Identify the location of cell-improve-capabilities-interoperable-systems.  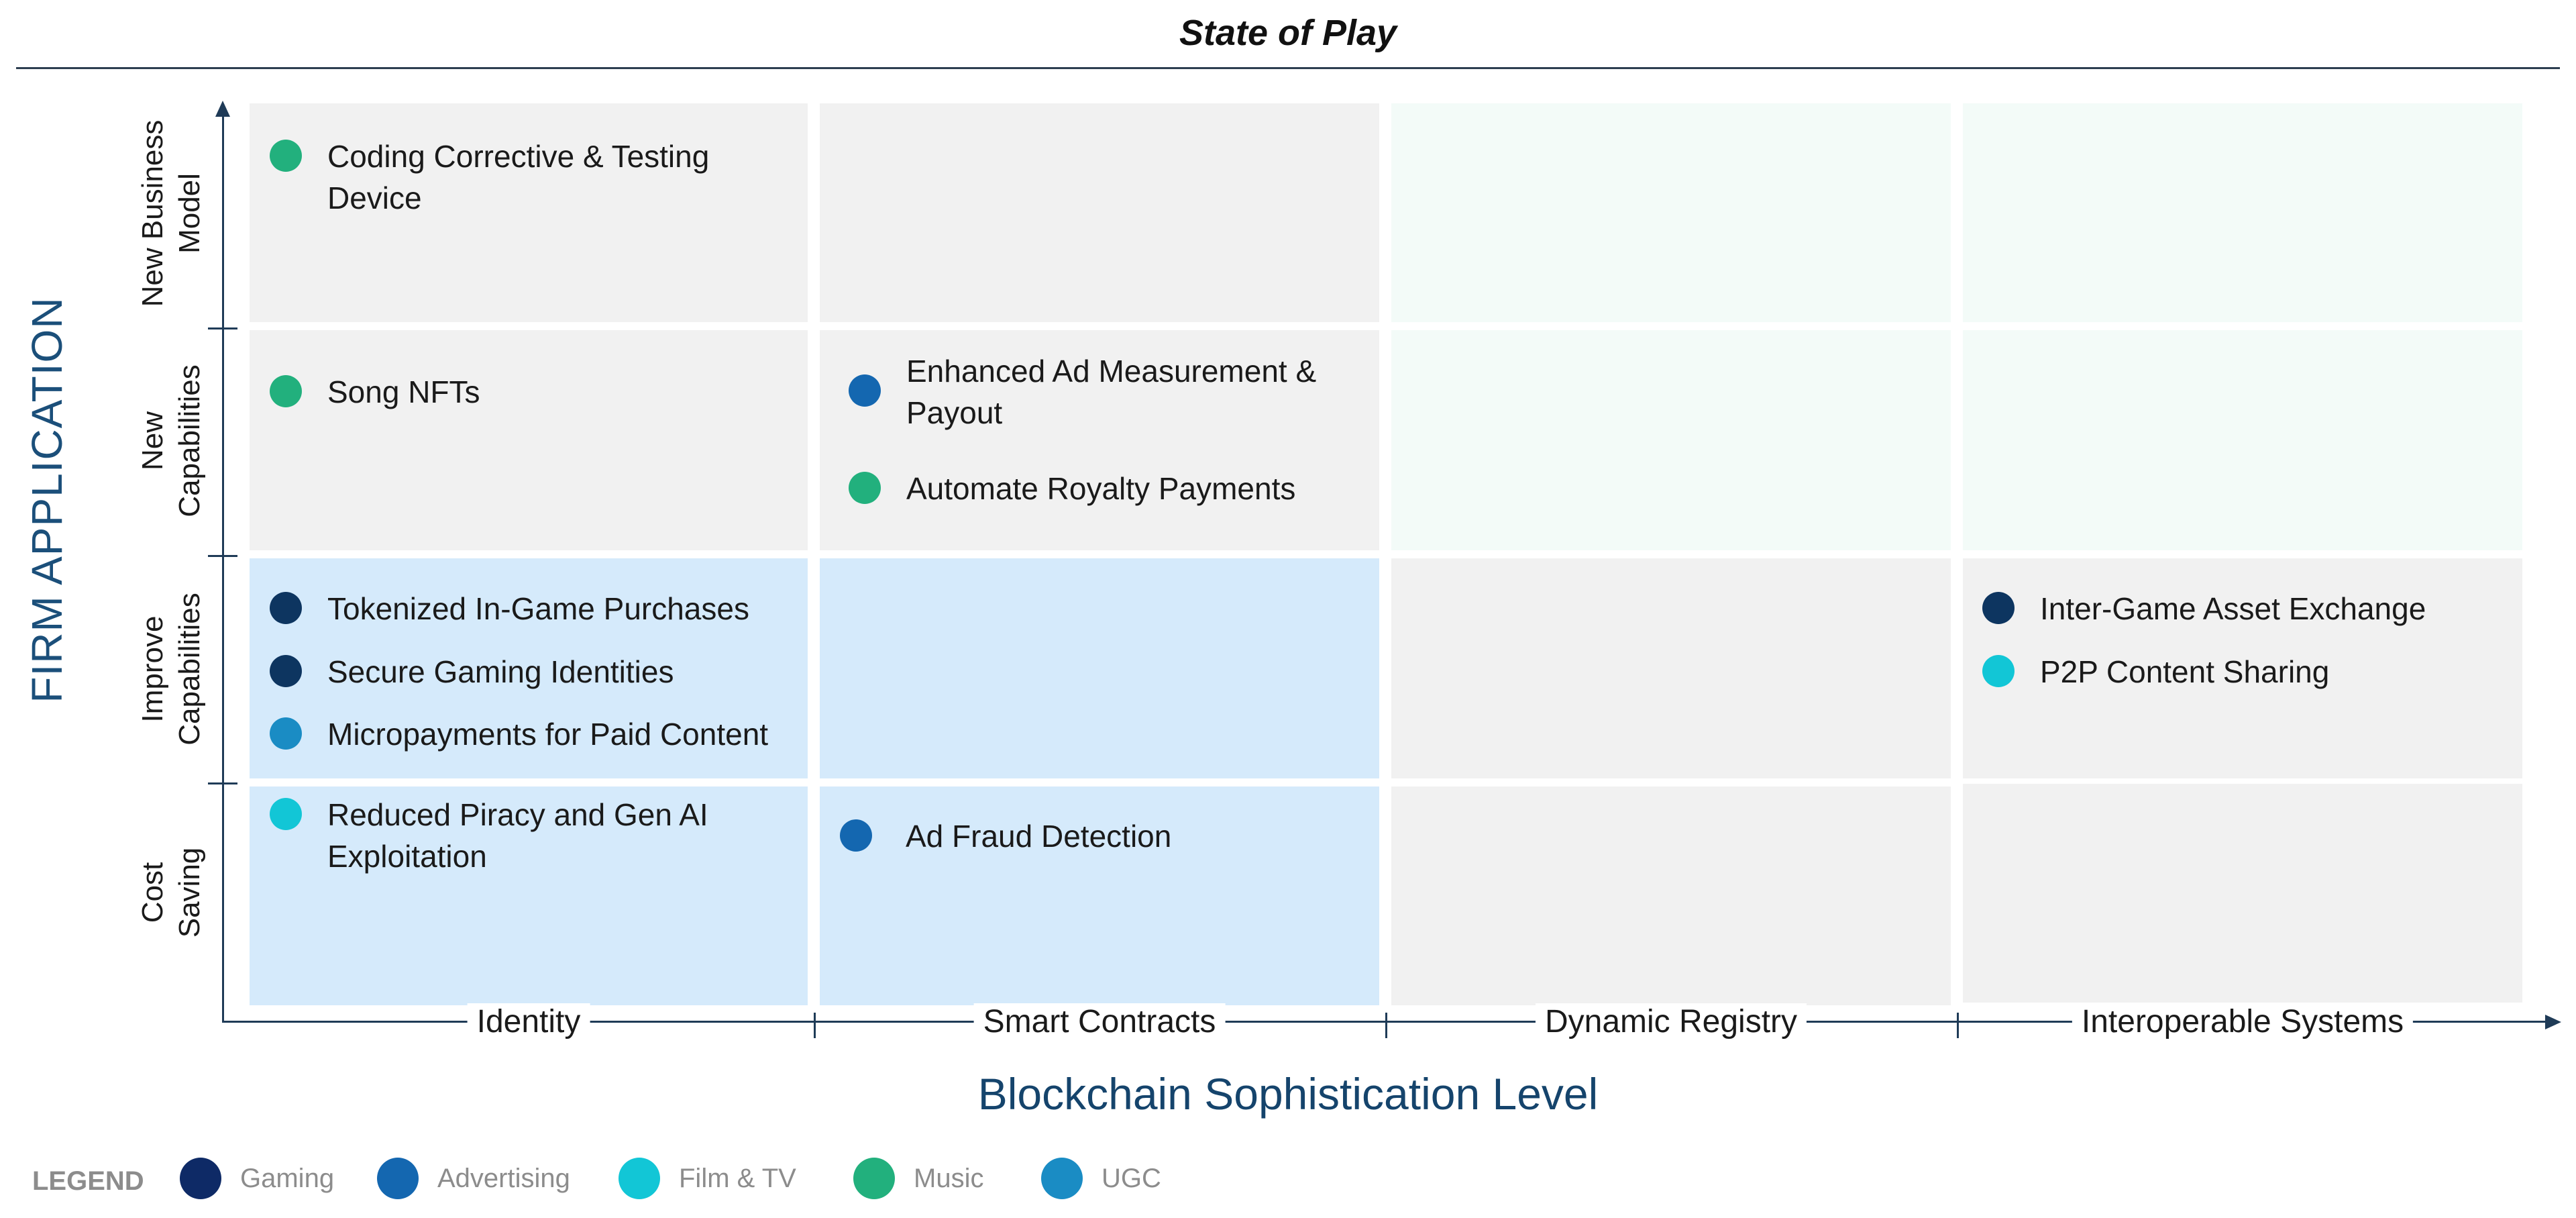
(2242, 668).